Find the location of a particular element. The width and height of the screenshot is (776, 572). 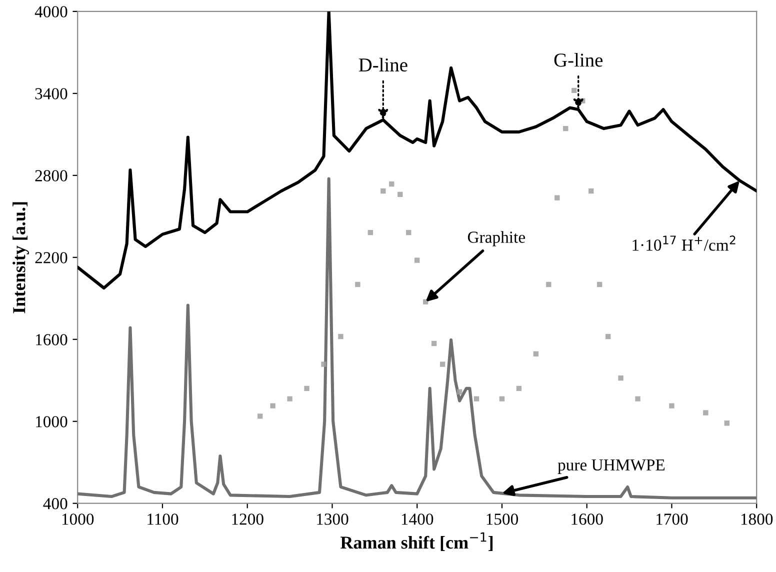

x-tick-label: 1400 is located at coordinates (418, 519).